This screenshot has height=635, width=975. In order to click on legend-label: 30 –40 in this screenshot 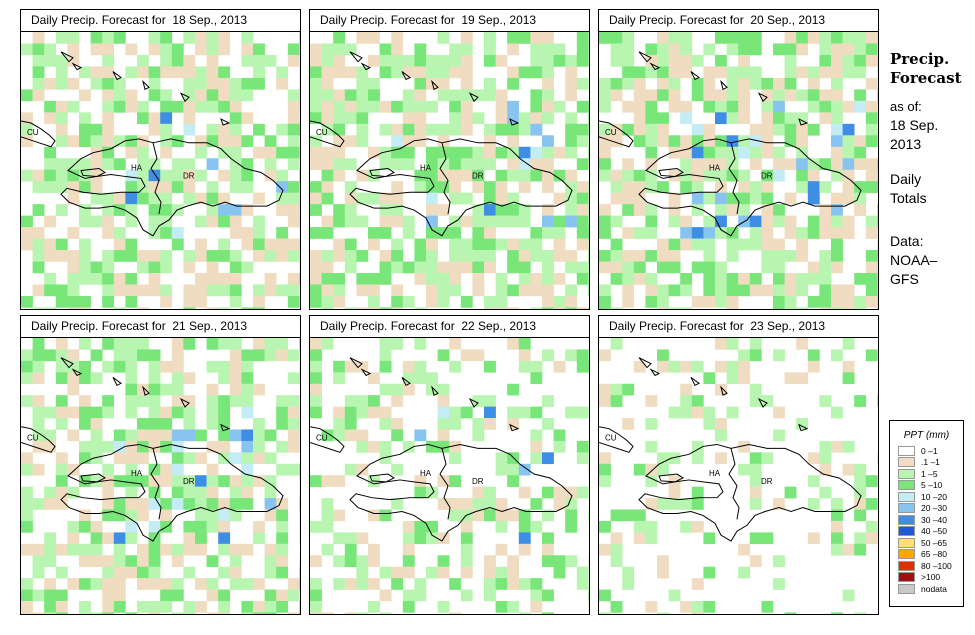, I will do `click(934, 519)`.